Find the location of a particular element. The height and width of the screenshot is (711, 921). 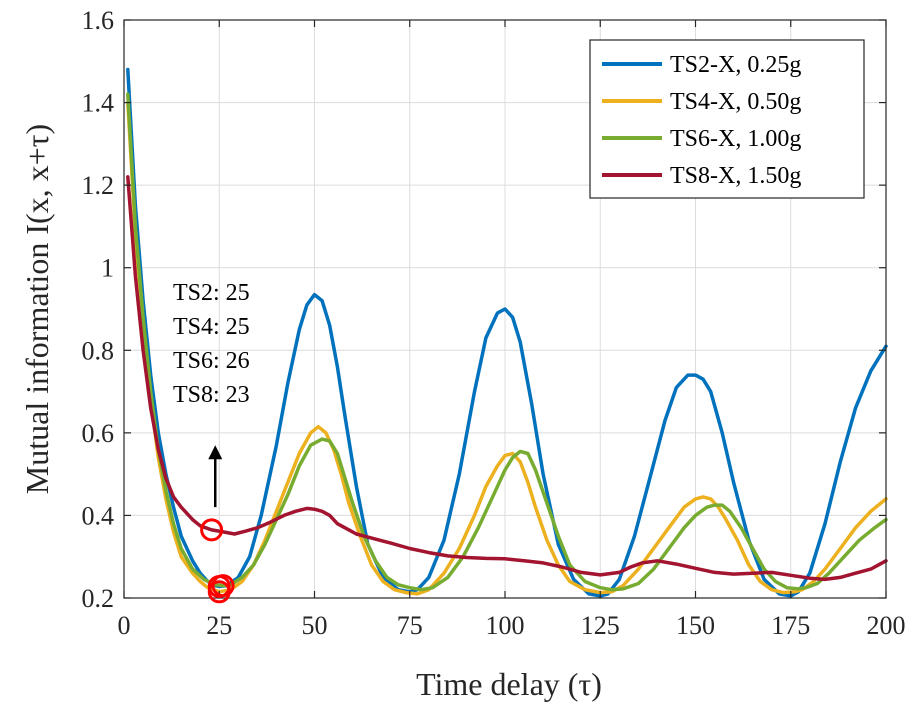

x-tick-label: 100 is located at coordinates (505, 625).